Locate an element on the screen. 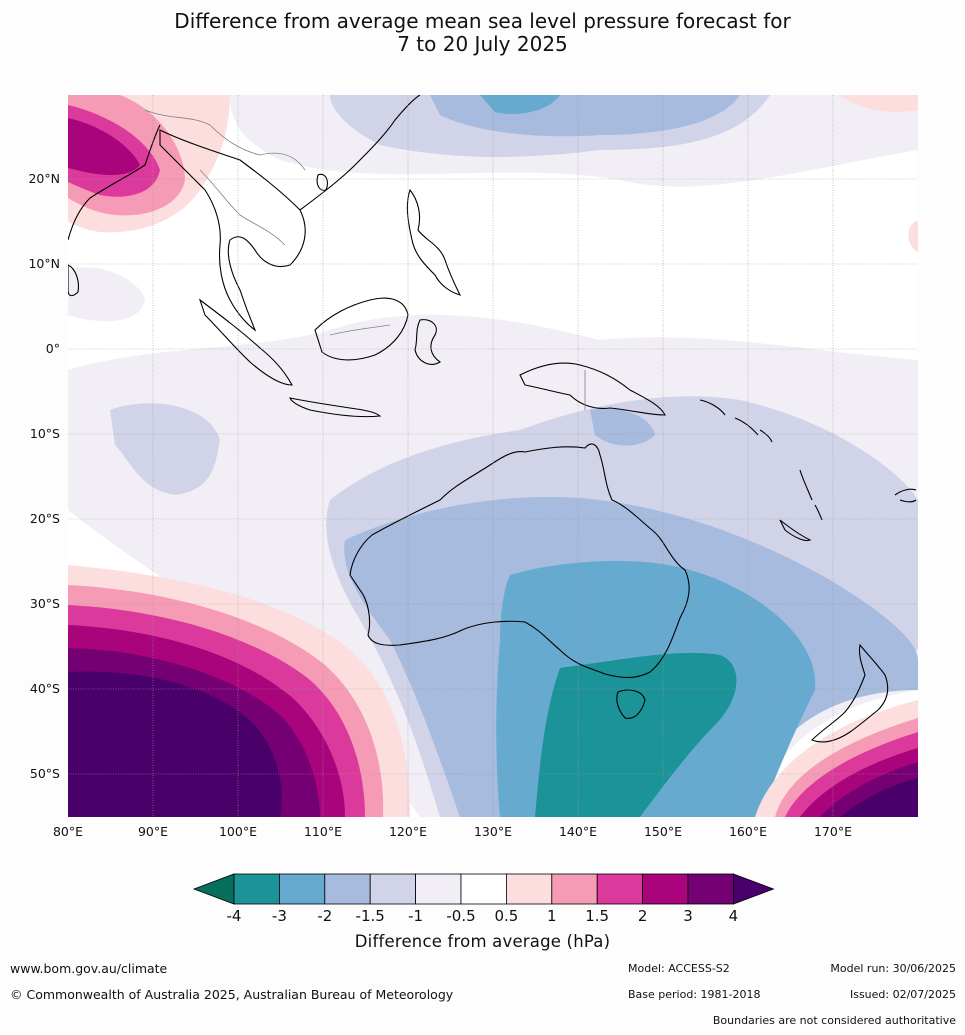 This screenshot has height=1035, width=965. lat-label-10s: 10°S is located at coordinates (44, 433).